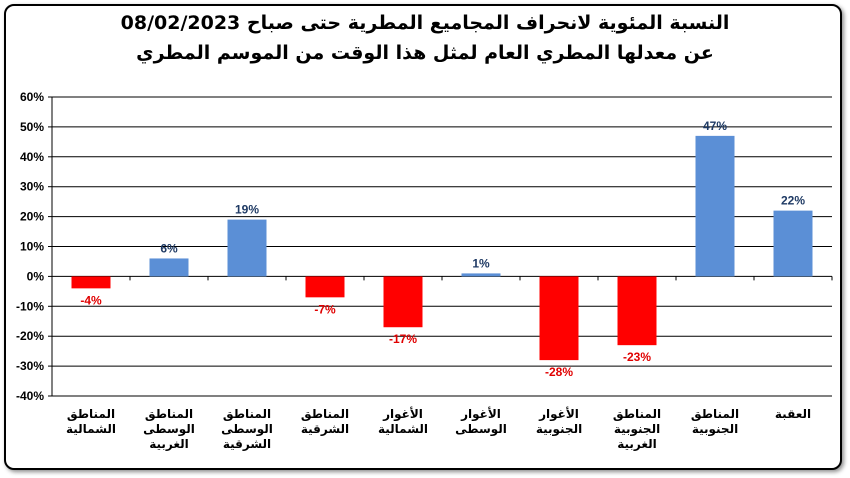 Image resolution: width=850 pixels, height=478 pixels. I want to click on x-category-label: العقبة, so click(793, 414).